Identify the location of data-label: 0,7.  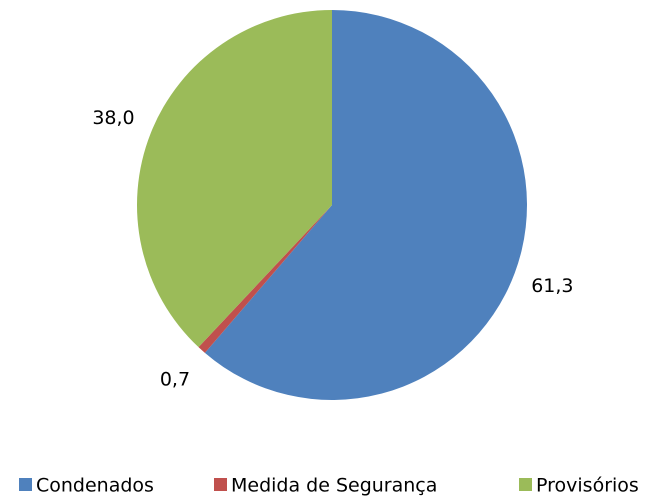
(175, 379).